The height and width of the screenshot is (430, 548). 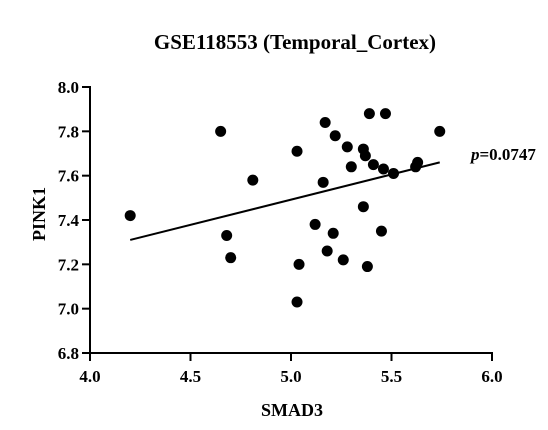 What do you see at coordinates (284, 201) in the screenshot?
I see `regression-line` at bounding box center [284, 201].